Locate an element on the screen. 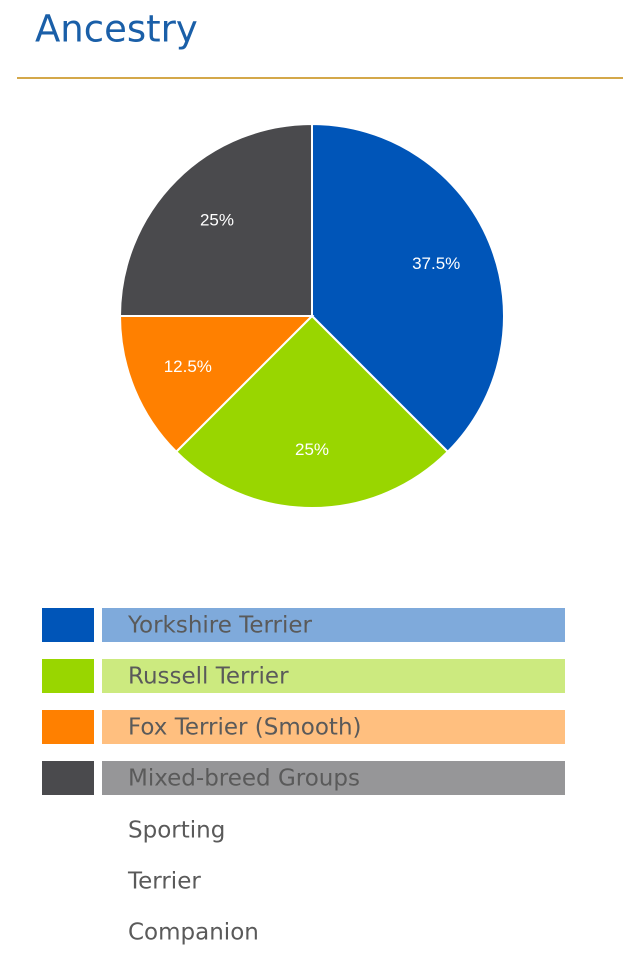 This screenshot has height=961, width=640. section-title: Ancestry is located at coordinates (116, 29).